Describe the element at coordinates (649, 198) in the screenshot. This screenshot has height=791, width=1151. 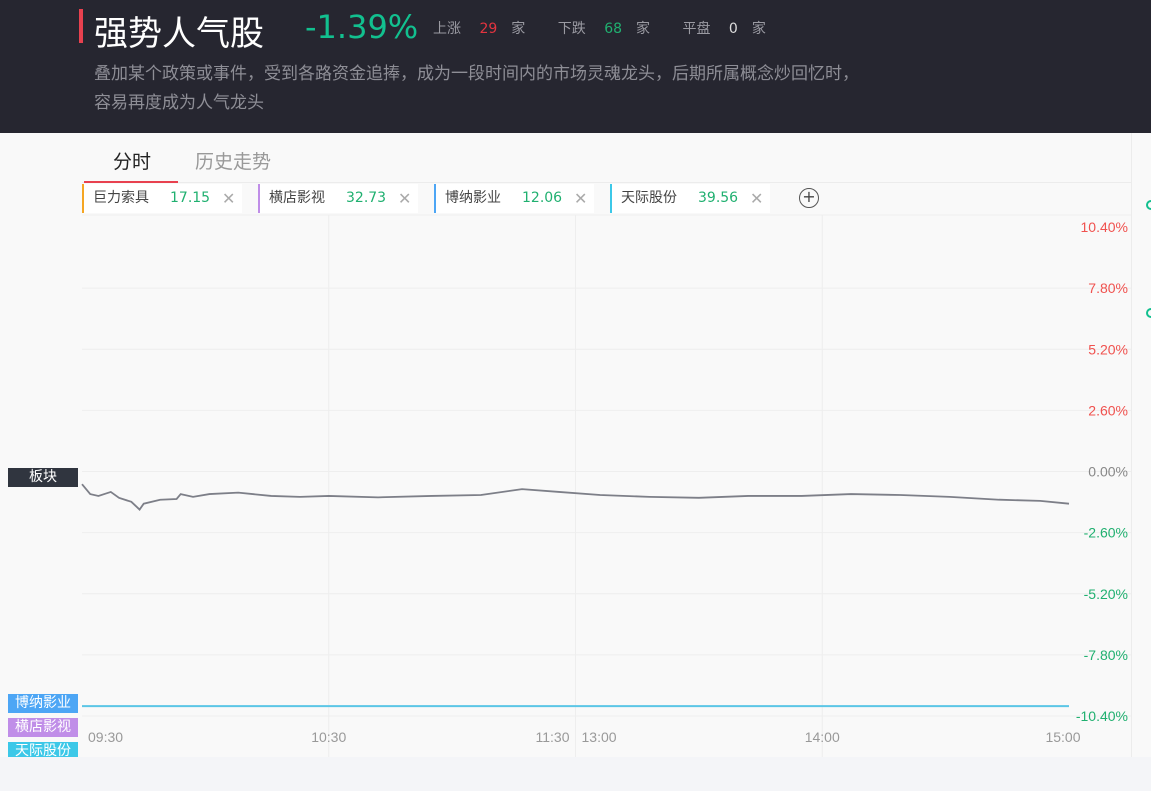
I see `stock-name: 天际股份` at that location.